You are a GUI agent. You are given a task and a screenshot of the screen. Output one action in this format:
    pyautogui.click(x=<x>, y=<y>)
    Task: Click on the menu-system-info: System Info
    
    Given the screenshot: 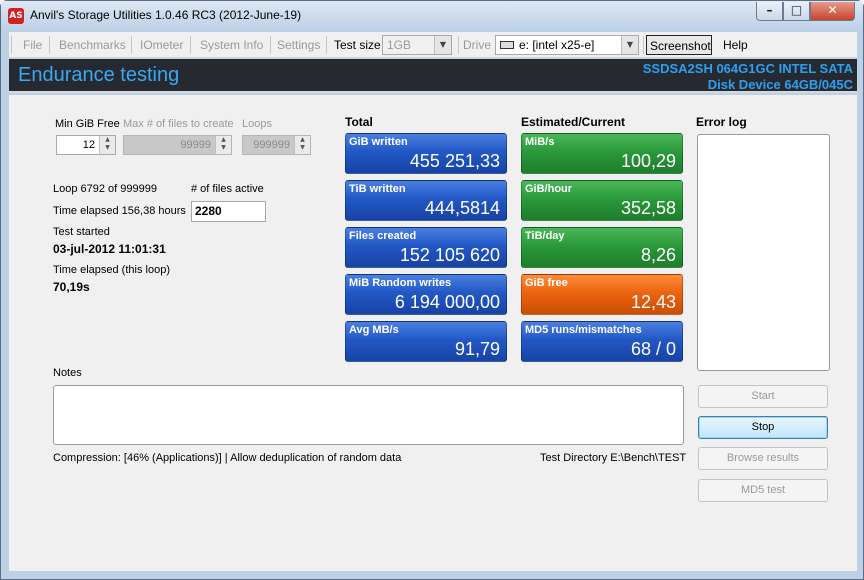 What is the action you would take?
    pyautogui.click(x=232, y=45)
    